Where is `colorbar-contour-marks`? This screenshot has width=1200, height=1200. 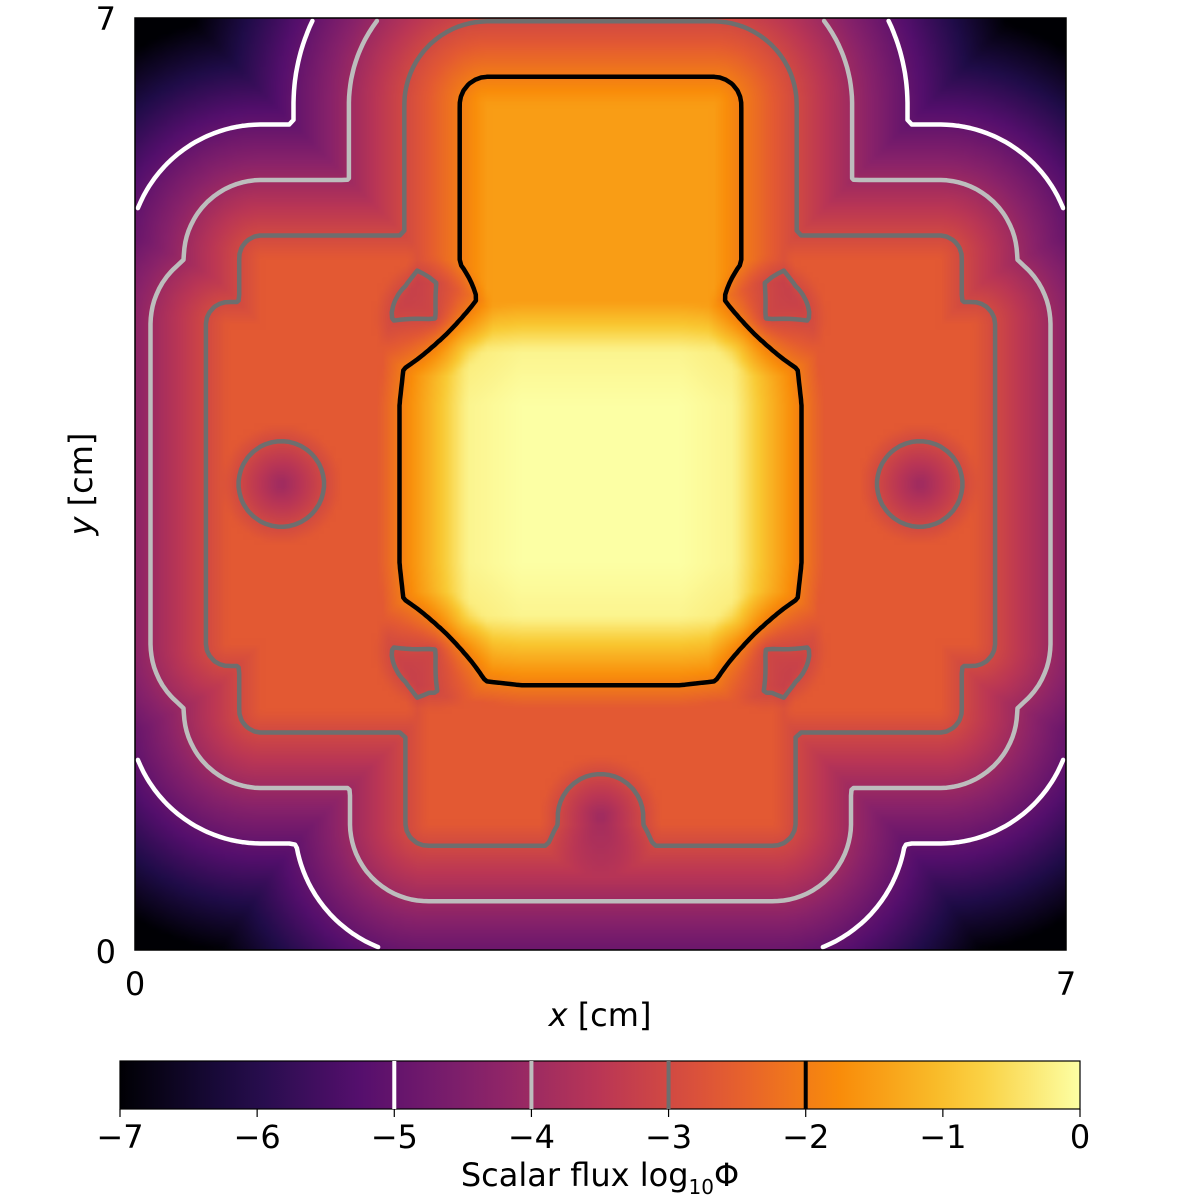 colorbar-contour-marks is located at coordinates (600, 1085).